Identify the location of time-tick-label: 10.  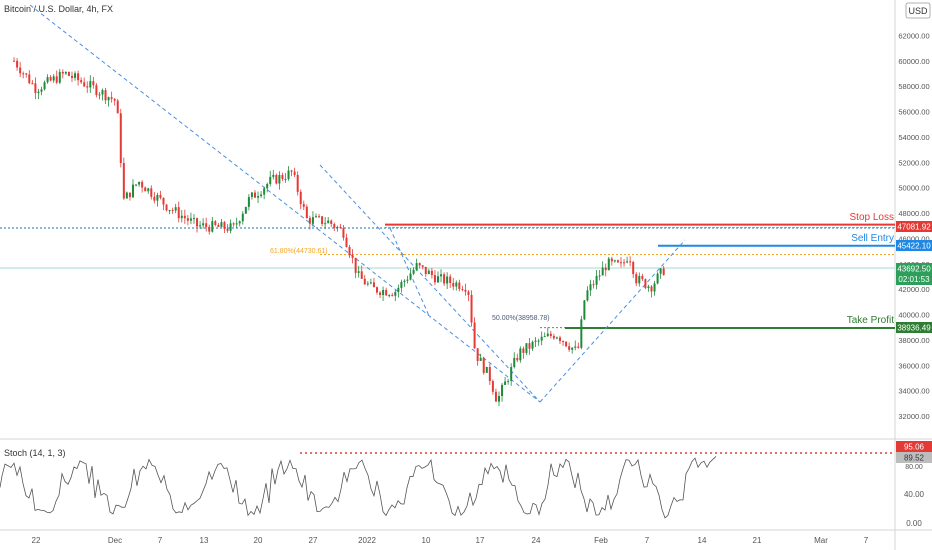
(426, 540).